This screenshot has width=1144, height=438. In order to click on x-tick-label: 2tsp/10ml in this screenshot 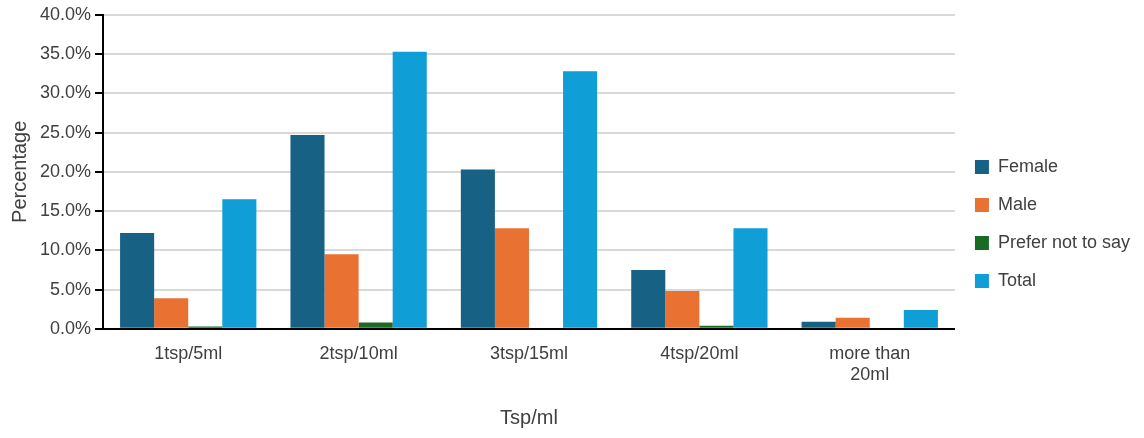, I will do `click(358, 352)`.